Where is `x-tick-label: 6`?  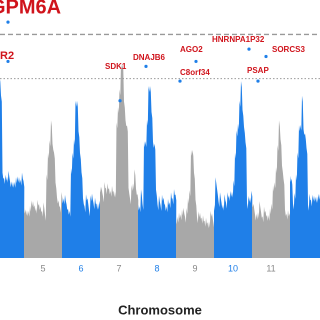 x-tick-label: 6 is located at coordinates (80, 268).